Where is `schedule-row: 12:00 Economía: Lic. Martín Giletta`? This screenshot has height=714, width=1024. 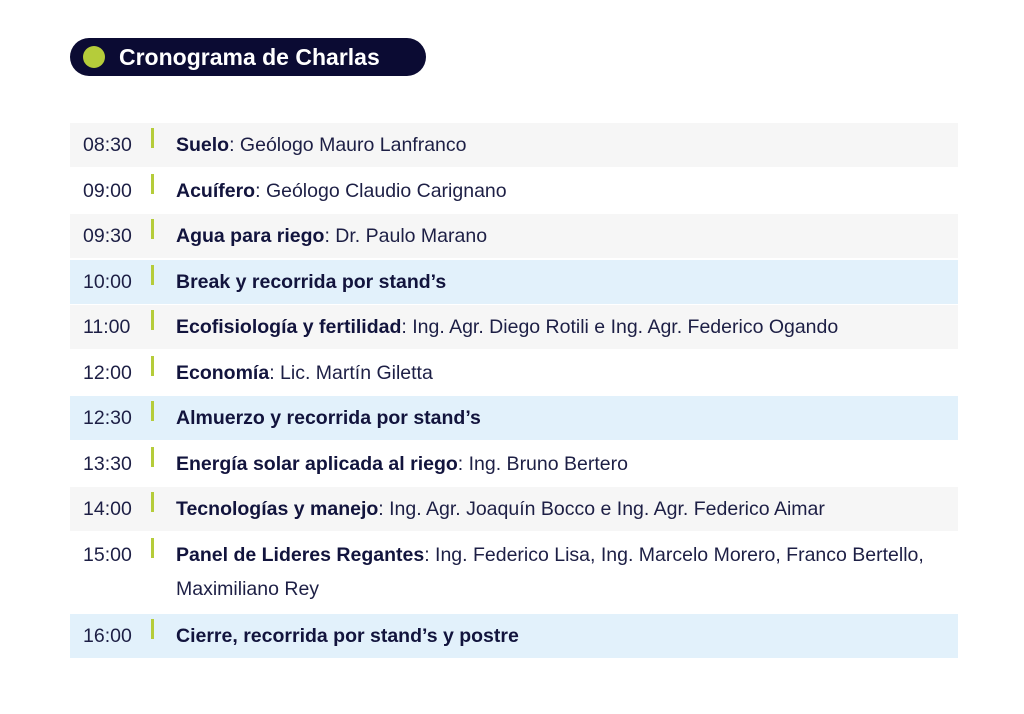
schedule-row: 12:00 Economía: Lic. Martín Giletta is located at coordinates (514, 373).